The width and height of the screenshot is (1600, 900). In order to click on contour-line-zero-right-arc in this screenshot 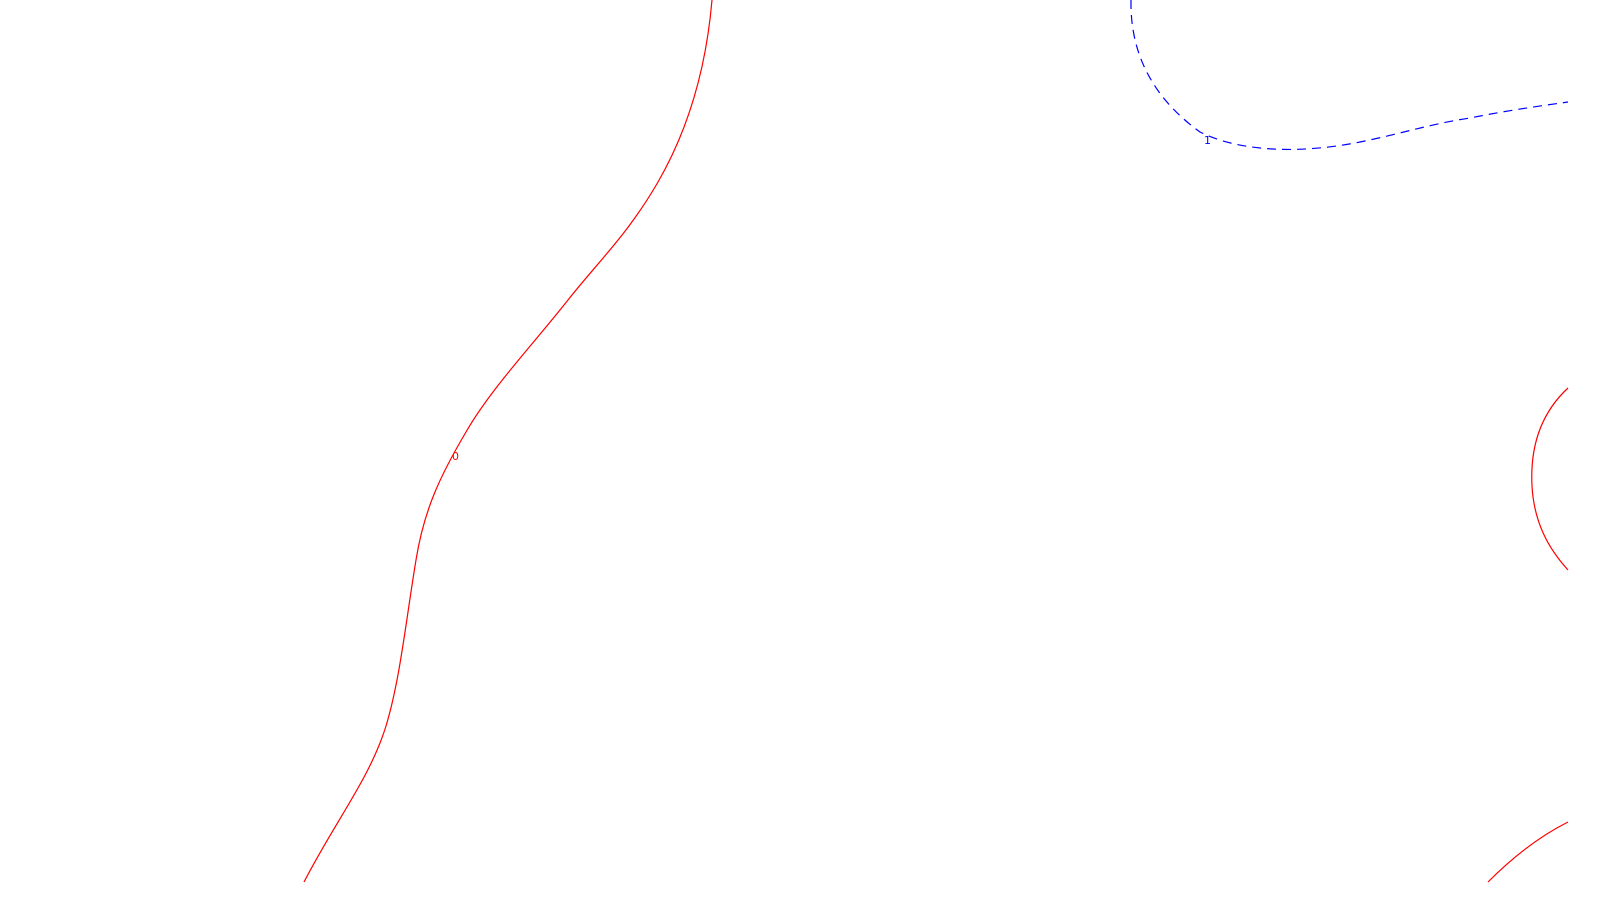, I will do `click(1550, 479)`.